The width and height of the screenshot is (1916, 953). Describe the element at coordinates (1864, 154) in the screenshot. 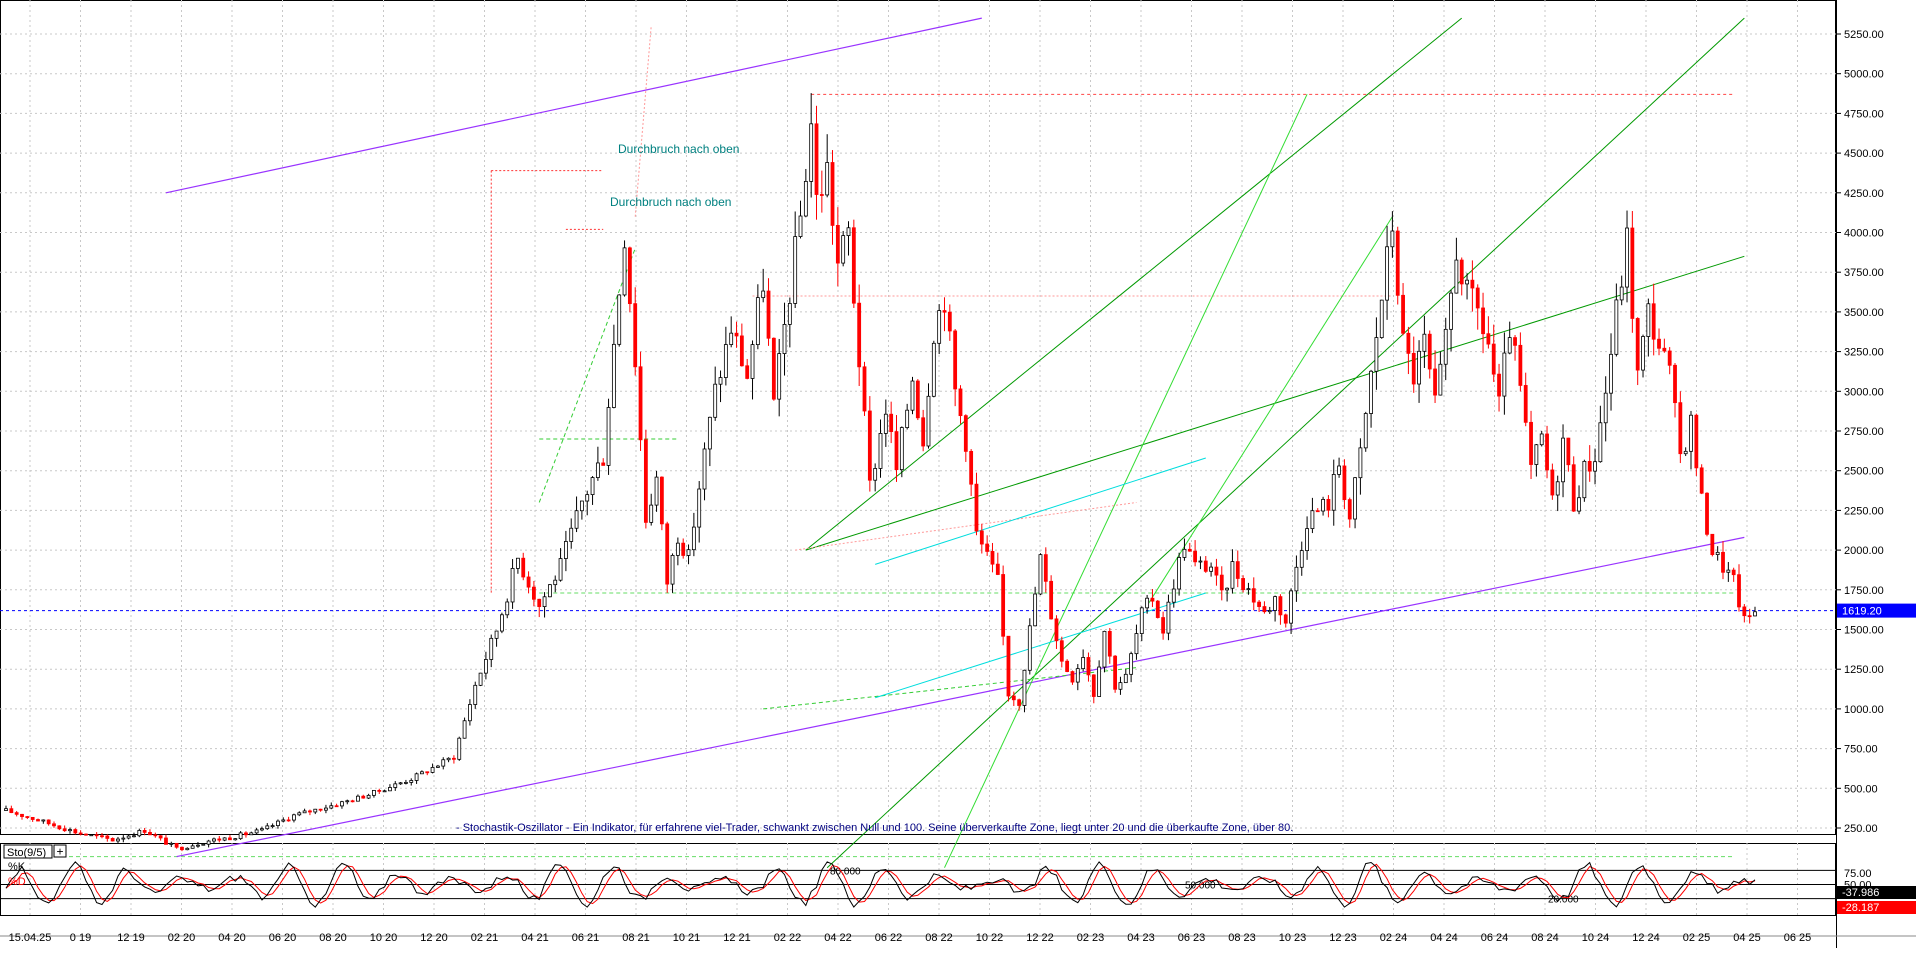

I see `y-tick-label: 4500.00` at that location.